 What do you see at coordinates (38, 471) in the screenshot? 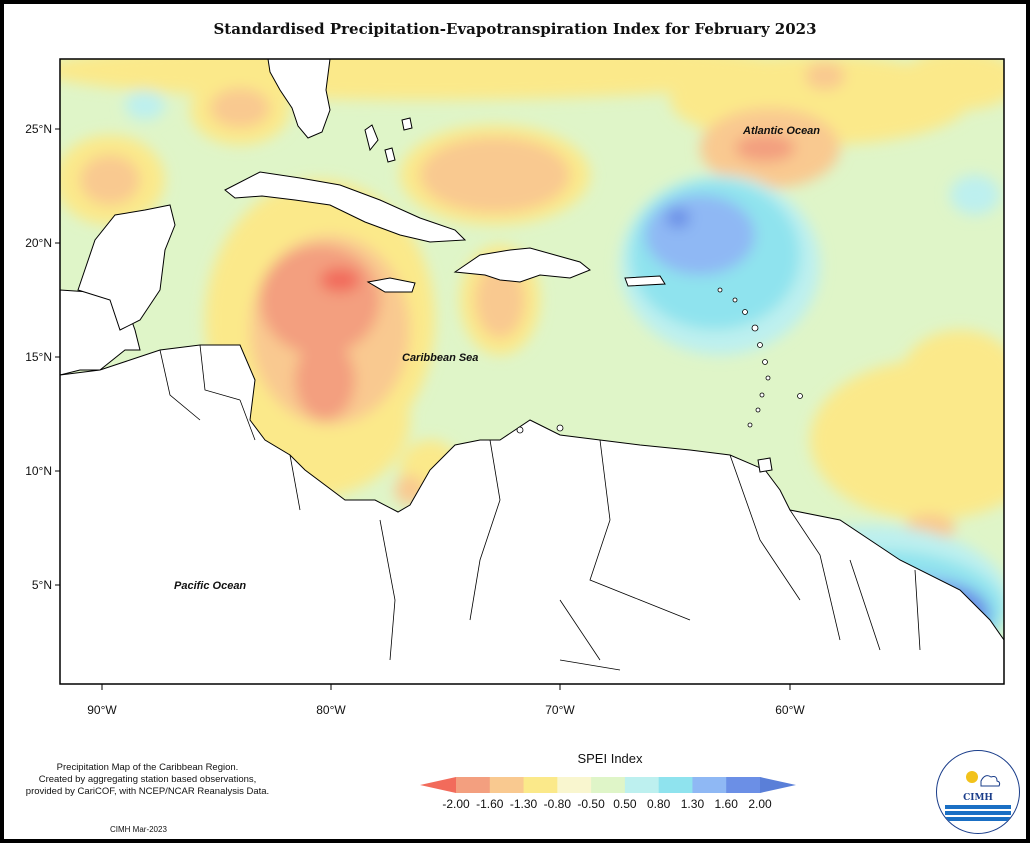
I see `lat-tick-label: 10°N` at bounding box center [38, 471].